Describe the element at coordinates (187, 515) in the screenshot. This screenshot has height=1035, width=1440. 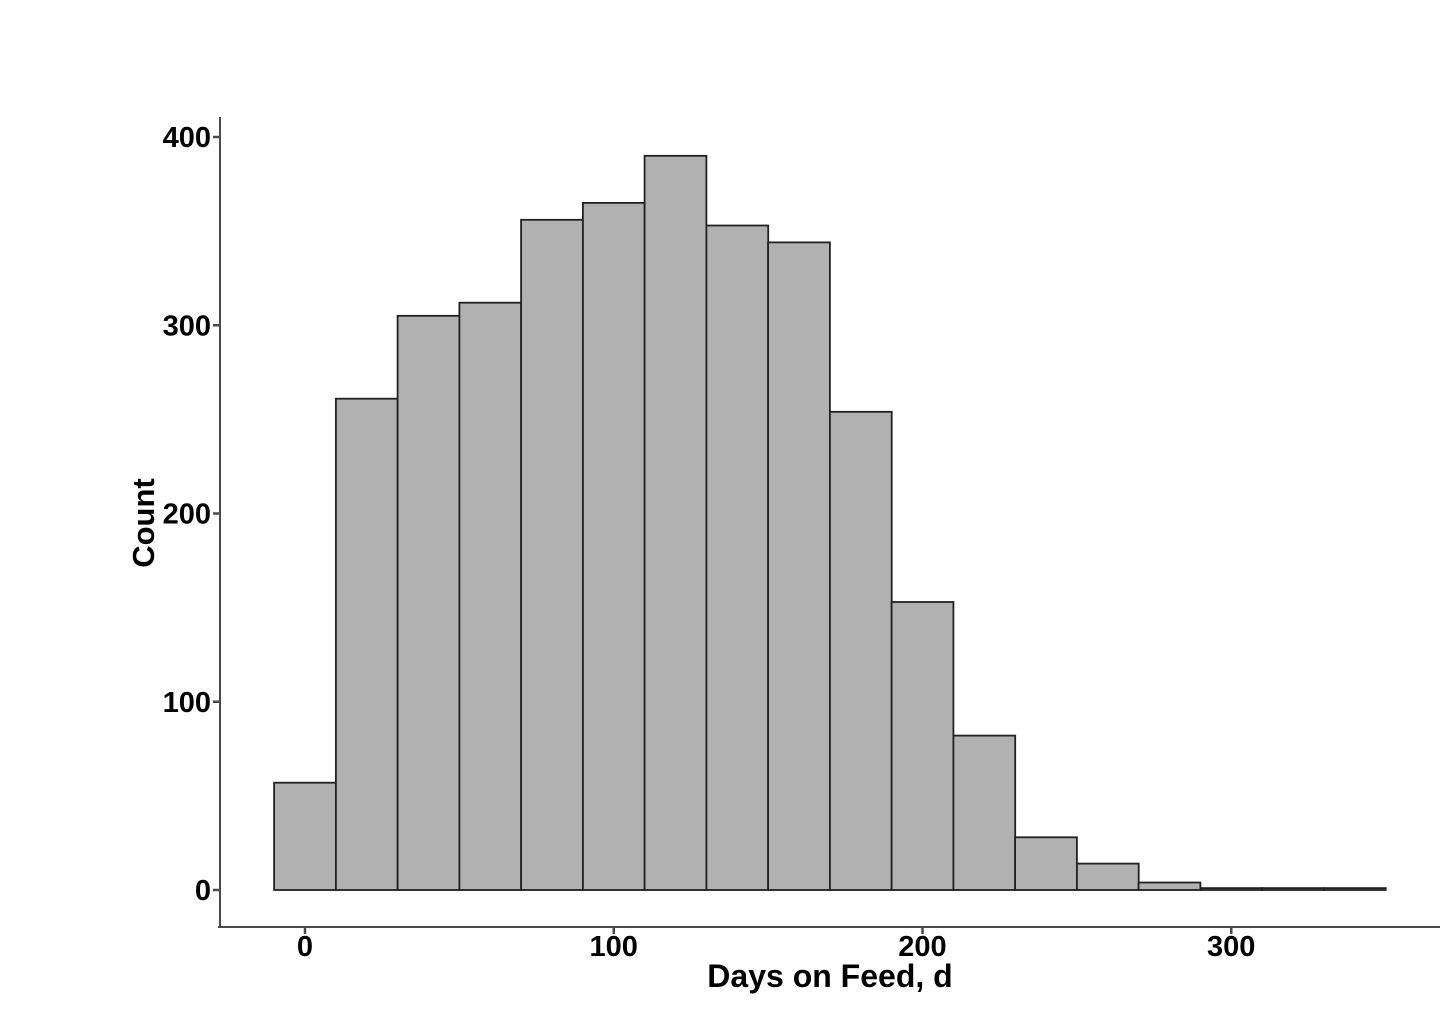
I see `y-tick-label: 200` at that location.